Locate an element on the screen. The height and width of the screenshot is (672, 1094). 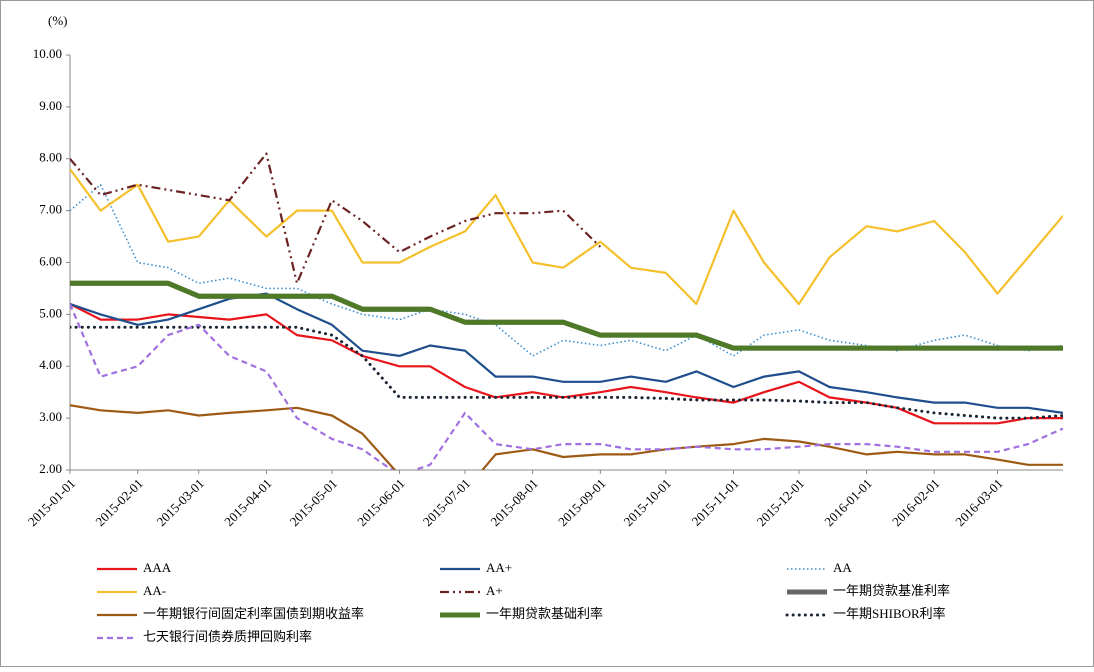
y-tick-label: 3.00 is located at coordinates (50, 416).